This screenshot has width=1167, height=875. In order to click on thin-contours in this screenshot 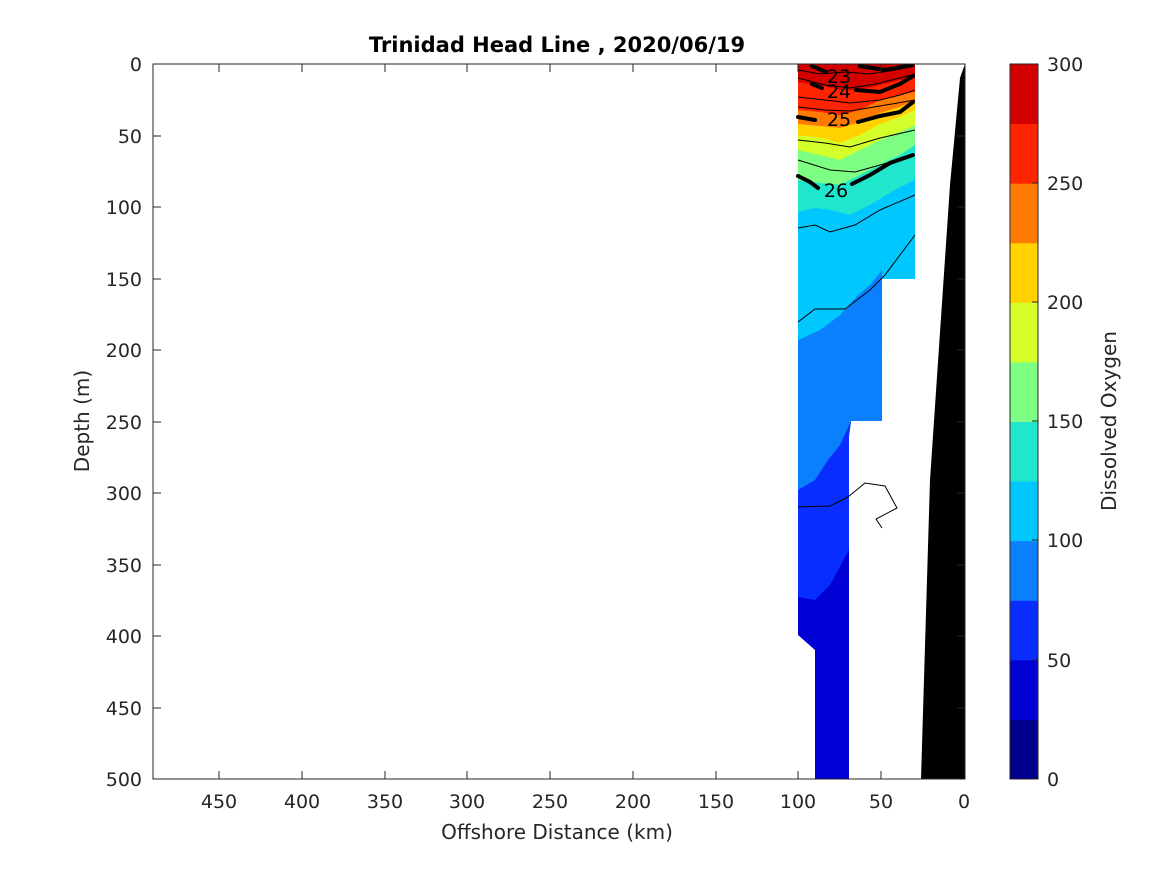, I will do `click(856, 297)`.